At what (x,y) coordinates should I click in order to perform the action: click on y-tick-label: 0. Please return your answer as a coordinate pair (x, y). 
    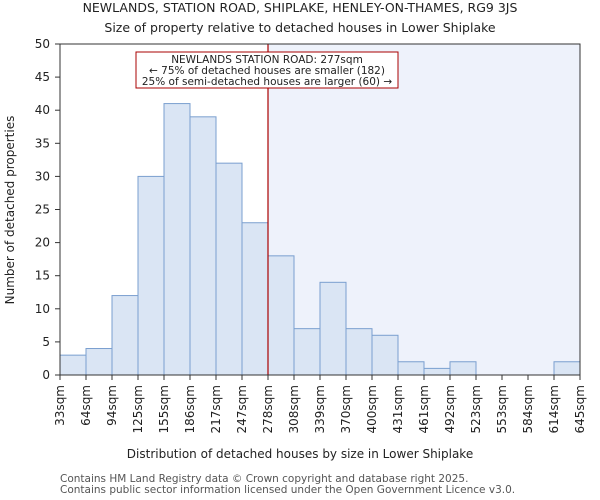
    Looking at the image, I should click on (46, 375).